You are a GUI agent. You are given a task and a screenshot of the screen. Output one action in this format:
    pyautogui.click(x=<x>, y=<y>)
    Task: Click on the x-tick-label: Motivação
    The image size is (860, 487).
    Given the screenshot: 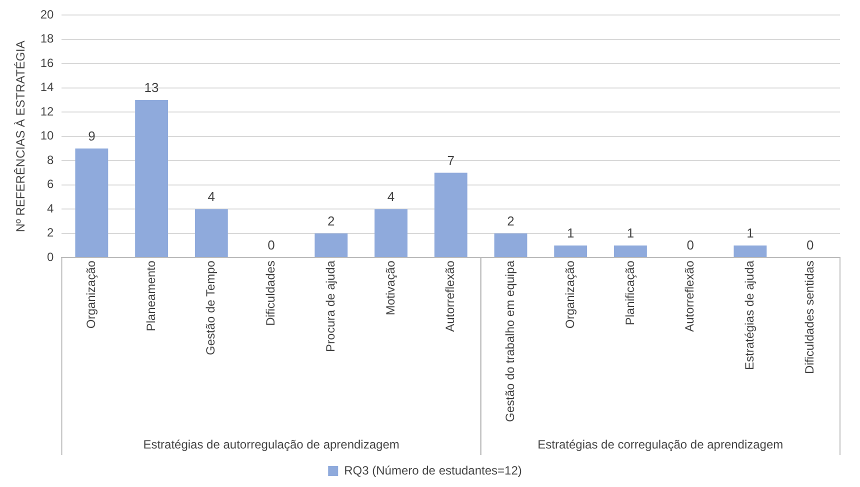 What is the action you would take?
    pyautogui.click(x=390, y=288)
    